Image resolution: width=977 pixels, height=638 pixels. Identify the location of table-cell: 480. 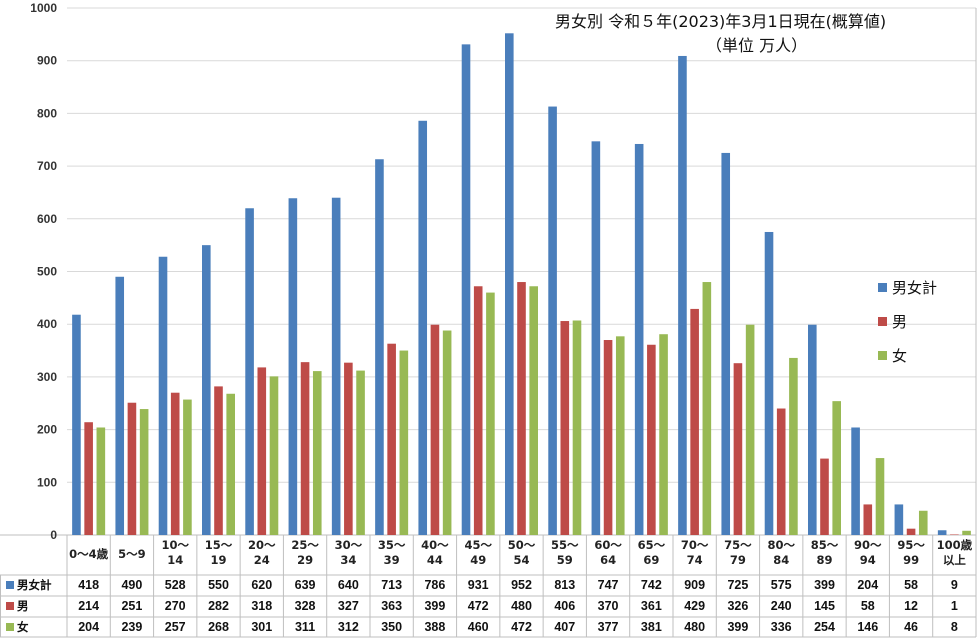
(521, 606).